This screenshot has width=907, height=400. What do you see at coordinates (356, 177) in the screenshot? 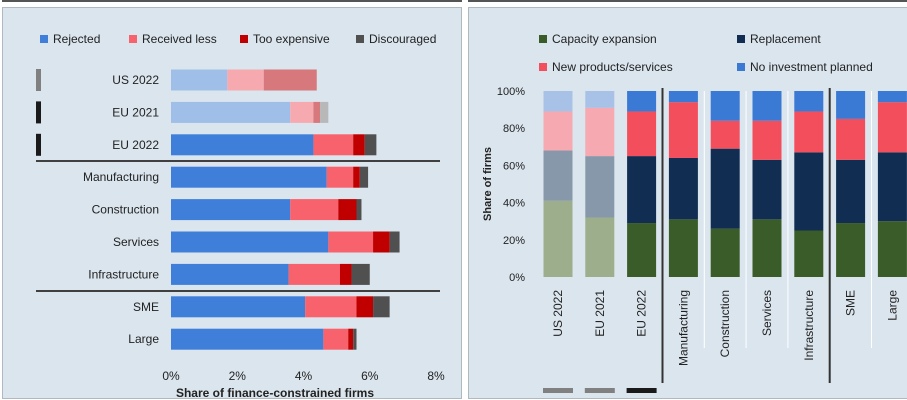
I see `bar-manufacturing-too-expensive` at bounding box center [356, 177].